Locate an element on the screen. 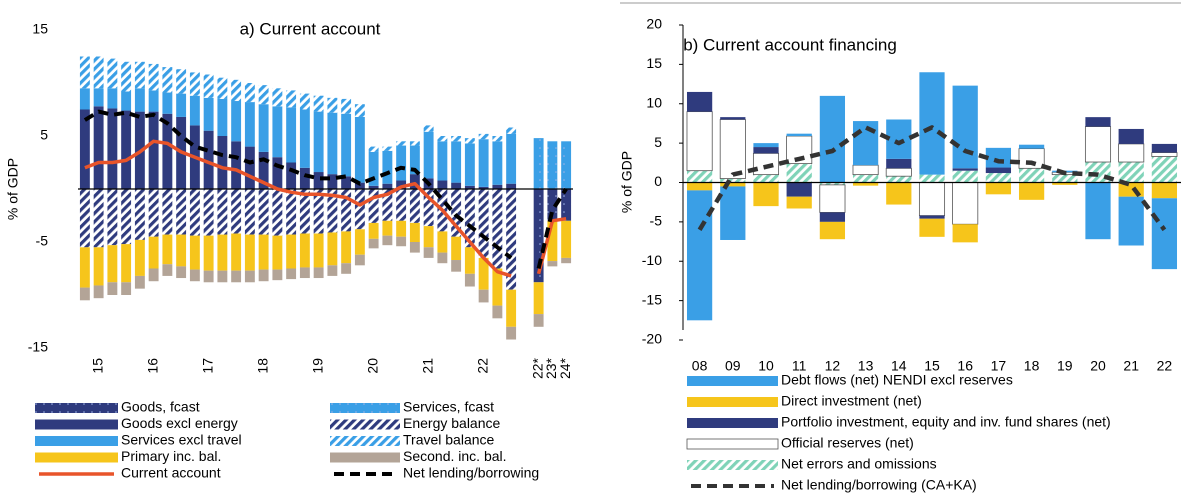 This screenshot has height=497, width=1181. chart-title: b) Current account financing is located at coordinates (790, 44).